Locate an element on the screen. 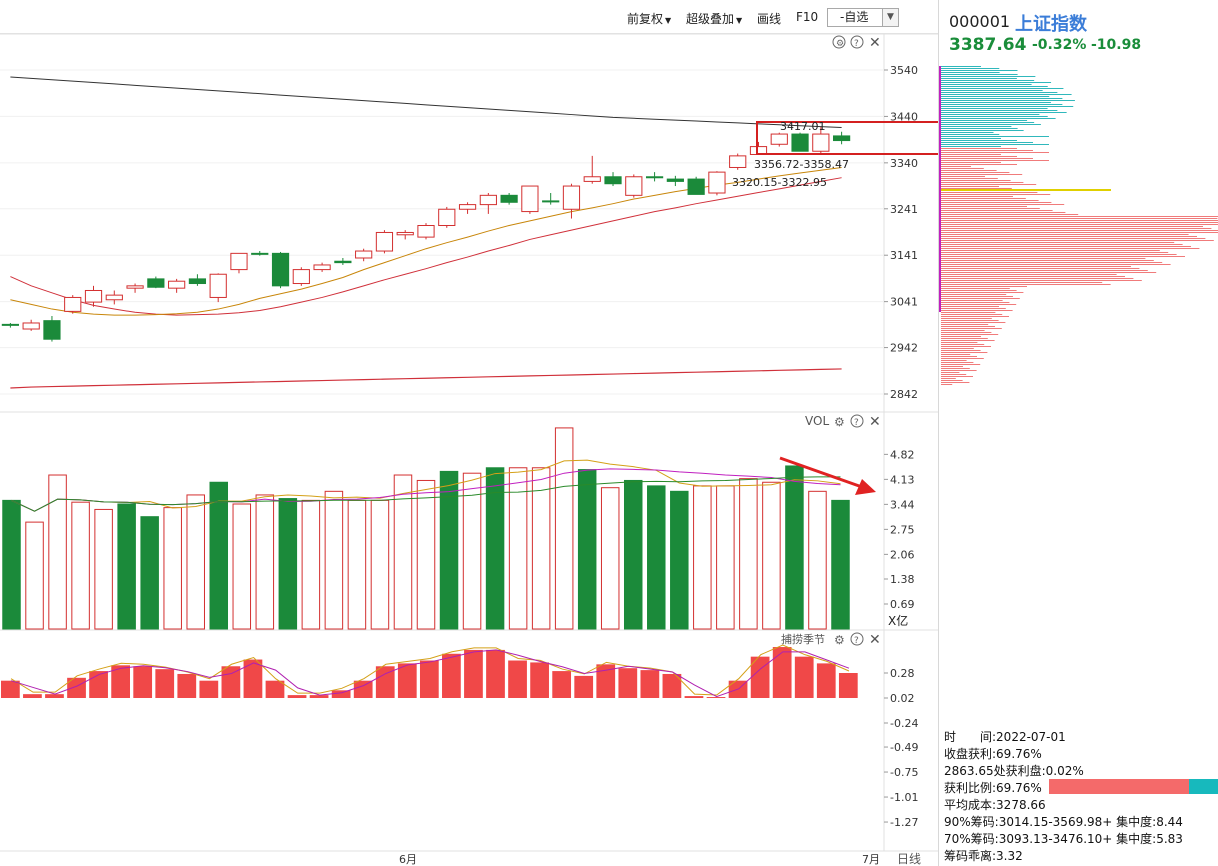 The image size is (1218, 866). volume-ma-line is located at coordinates (426, 485).